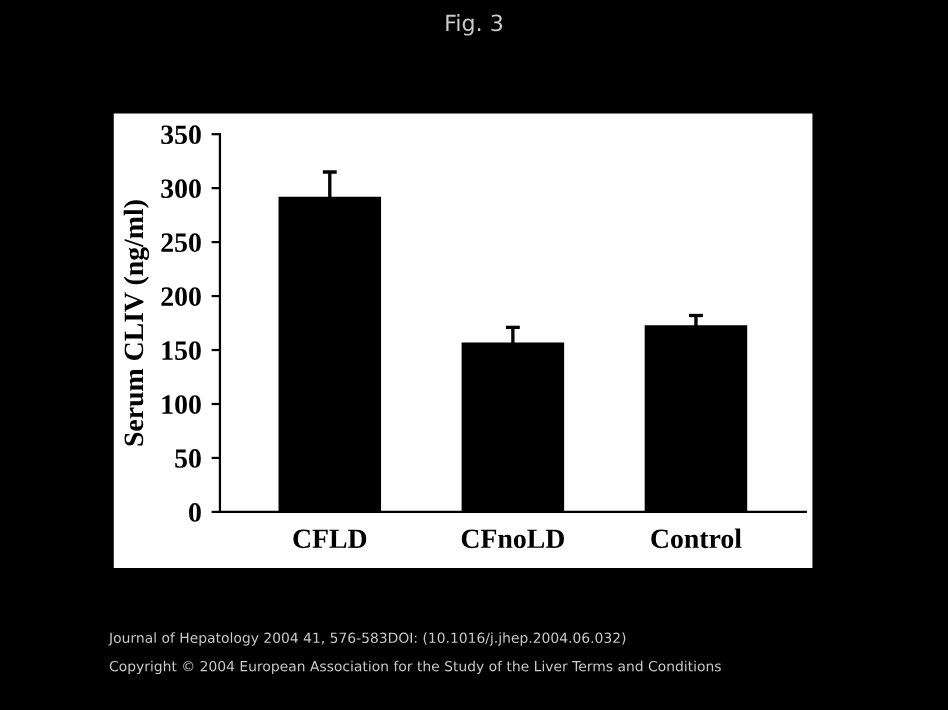 The width and height of the screenshot is (948, 710). What do you see at coordinates (512, 539) in the screenshot?
I see `x-tick-label: CFnoLD` at bounding box center [512, 539].